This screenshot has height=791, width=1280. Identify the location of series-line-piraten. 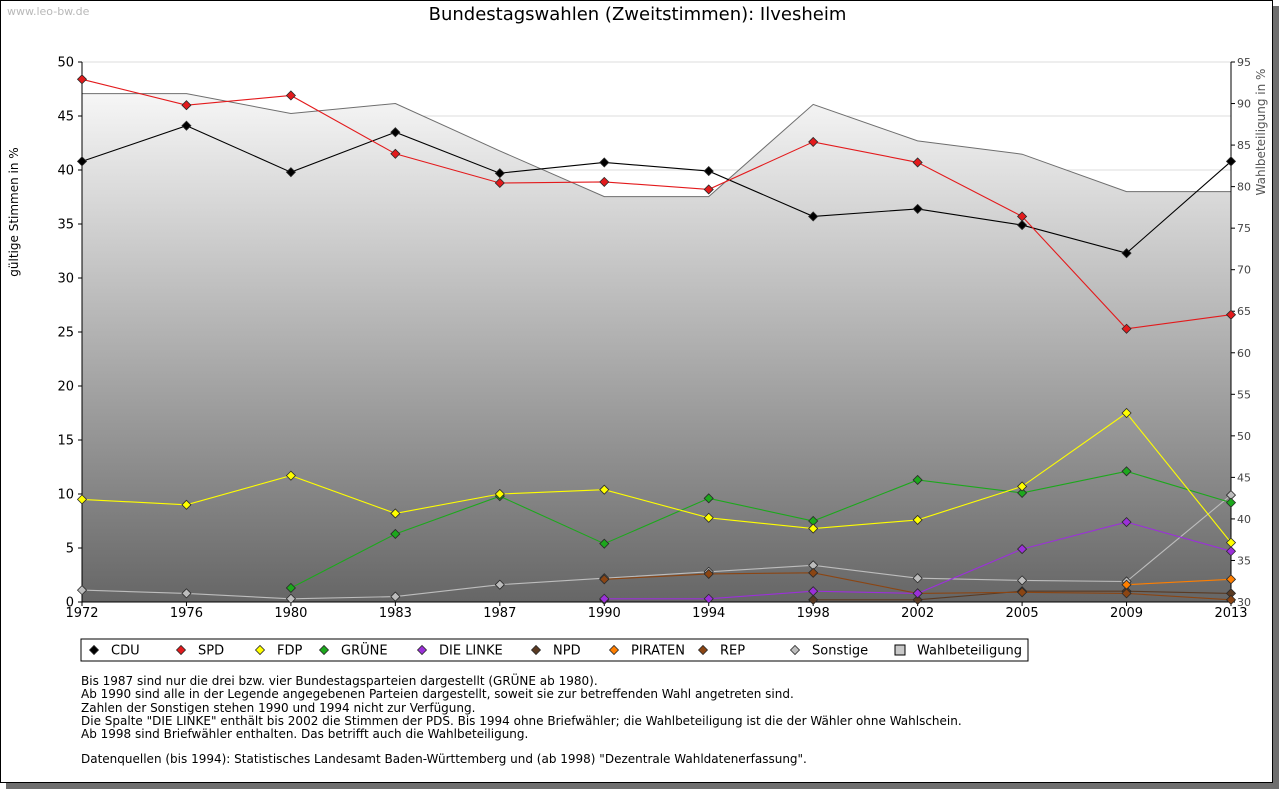
(1179, 582).